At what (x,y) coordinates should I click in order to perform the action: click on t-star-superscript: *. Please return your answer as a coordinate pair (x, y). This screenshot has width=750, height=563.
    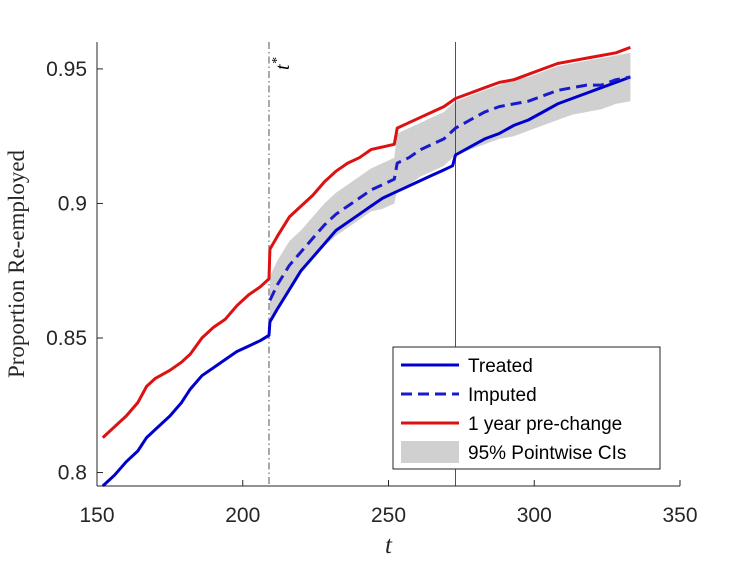
    Looking at the image, I should click on (277, 60).